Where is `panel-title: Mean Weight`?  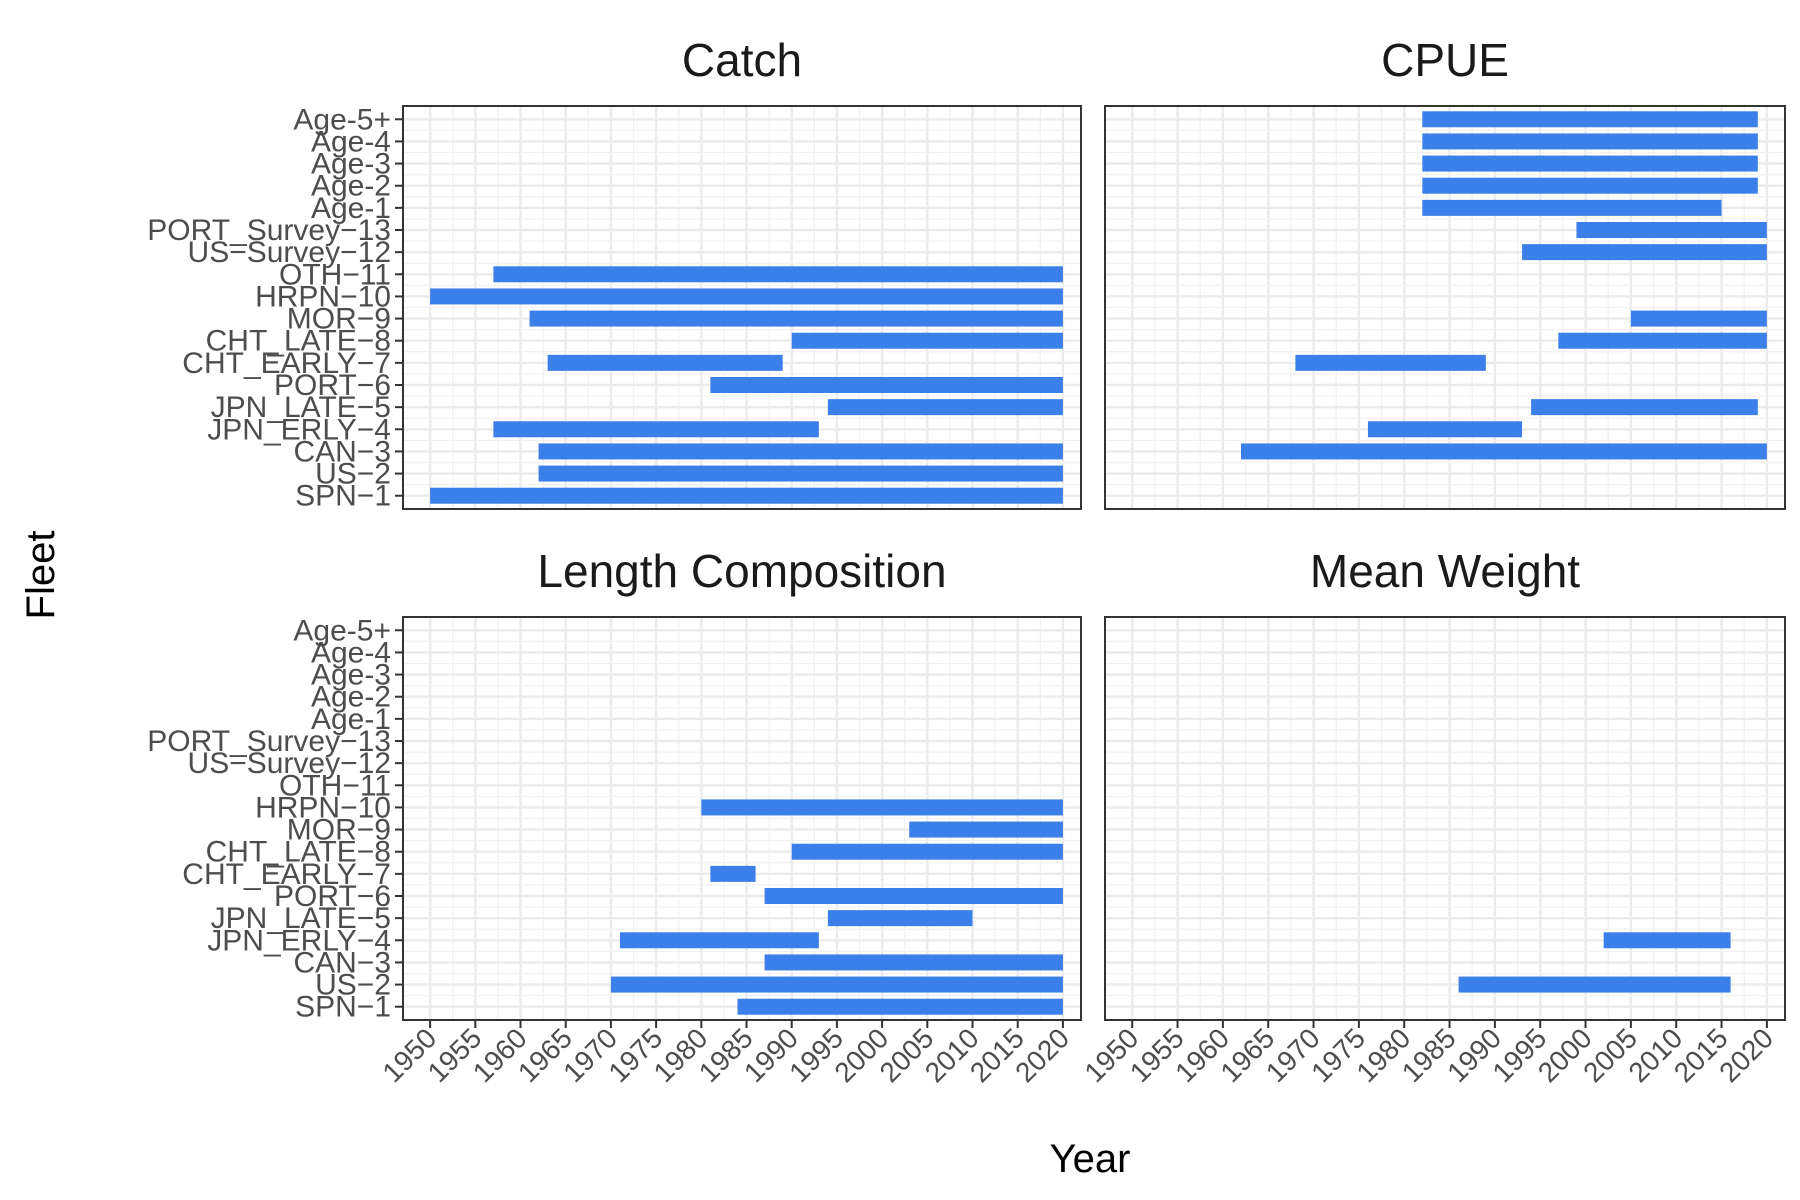
panel-title: Mean Weight is located at coordinates (1445, 571).